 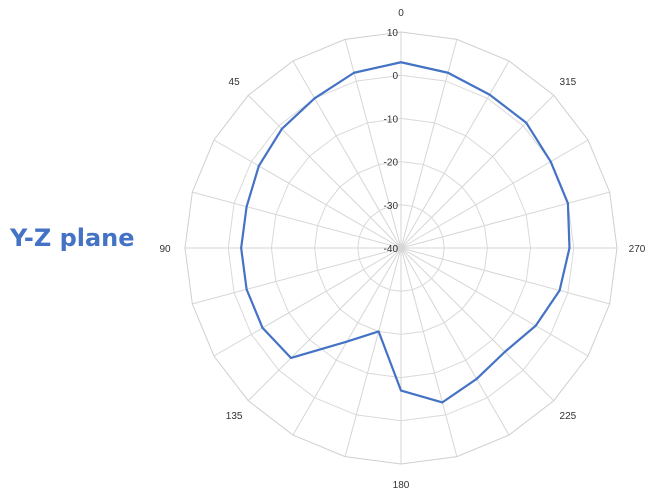 I want to click on angle-label: 135, so click(x=234, y=416).